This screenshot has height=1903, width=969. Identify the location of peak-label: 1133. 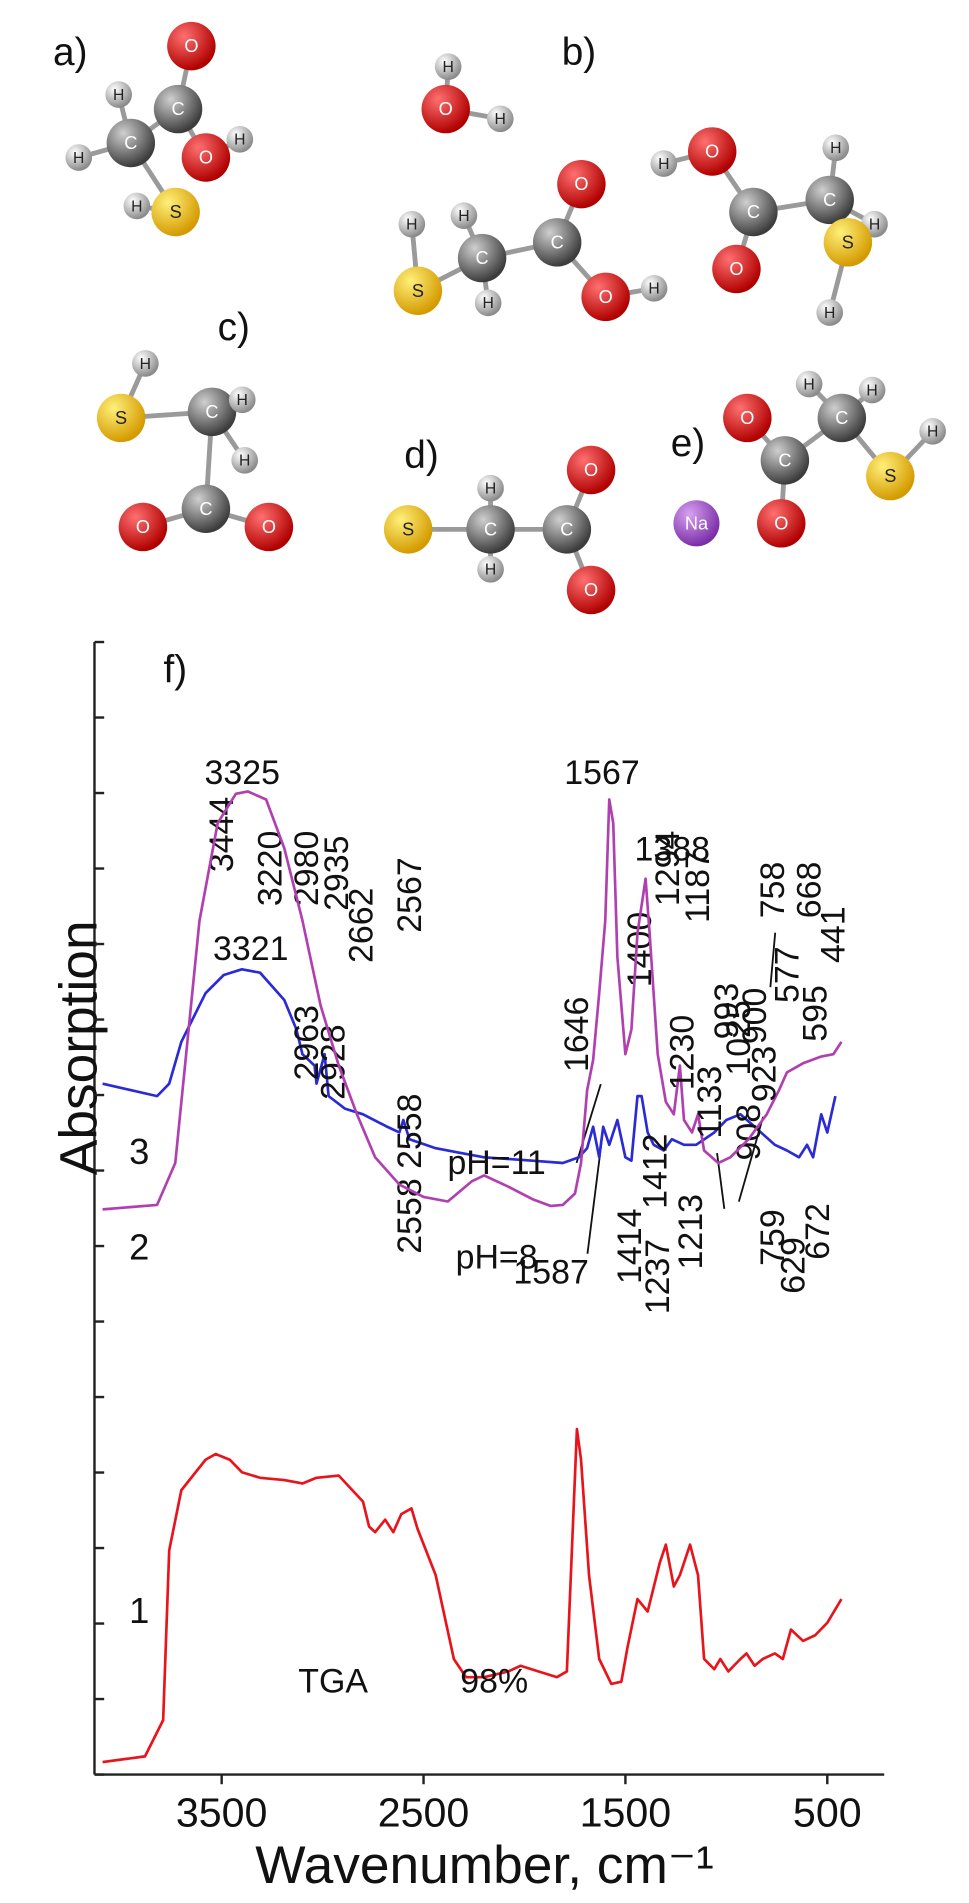
(710, 1102).